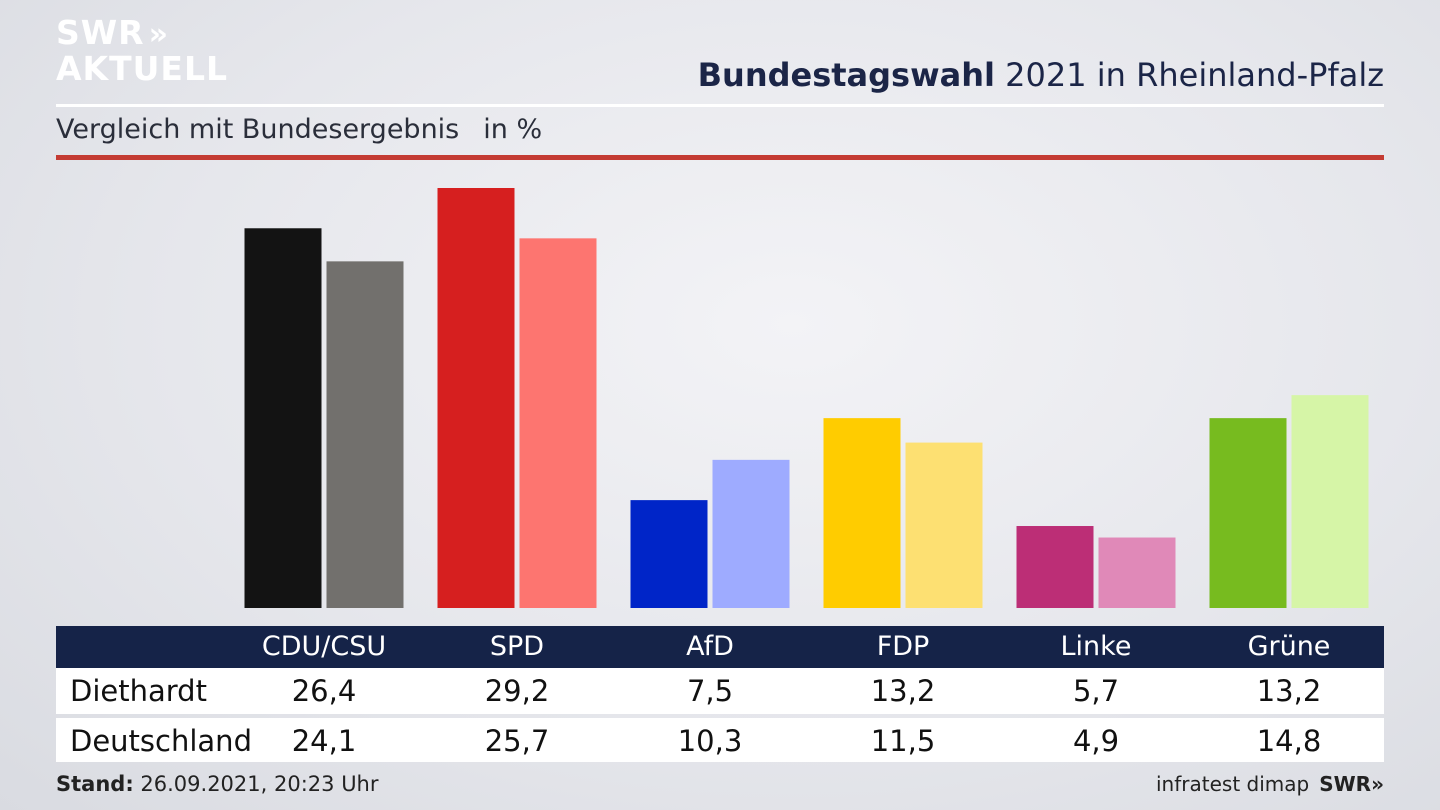 This screenshot has width=1440, height=810. I want to click on value-linke-diethardt: 5,7, so click(1096, 691).